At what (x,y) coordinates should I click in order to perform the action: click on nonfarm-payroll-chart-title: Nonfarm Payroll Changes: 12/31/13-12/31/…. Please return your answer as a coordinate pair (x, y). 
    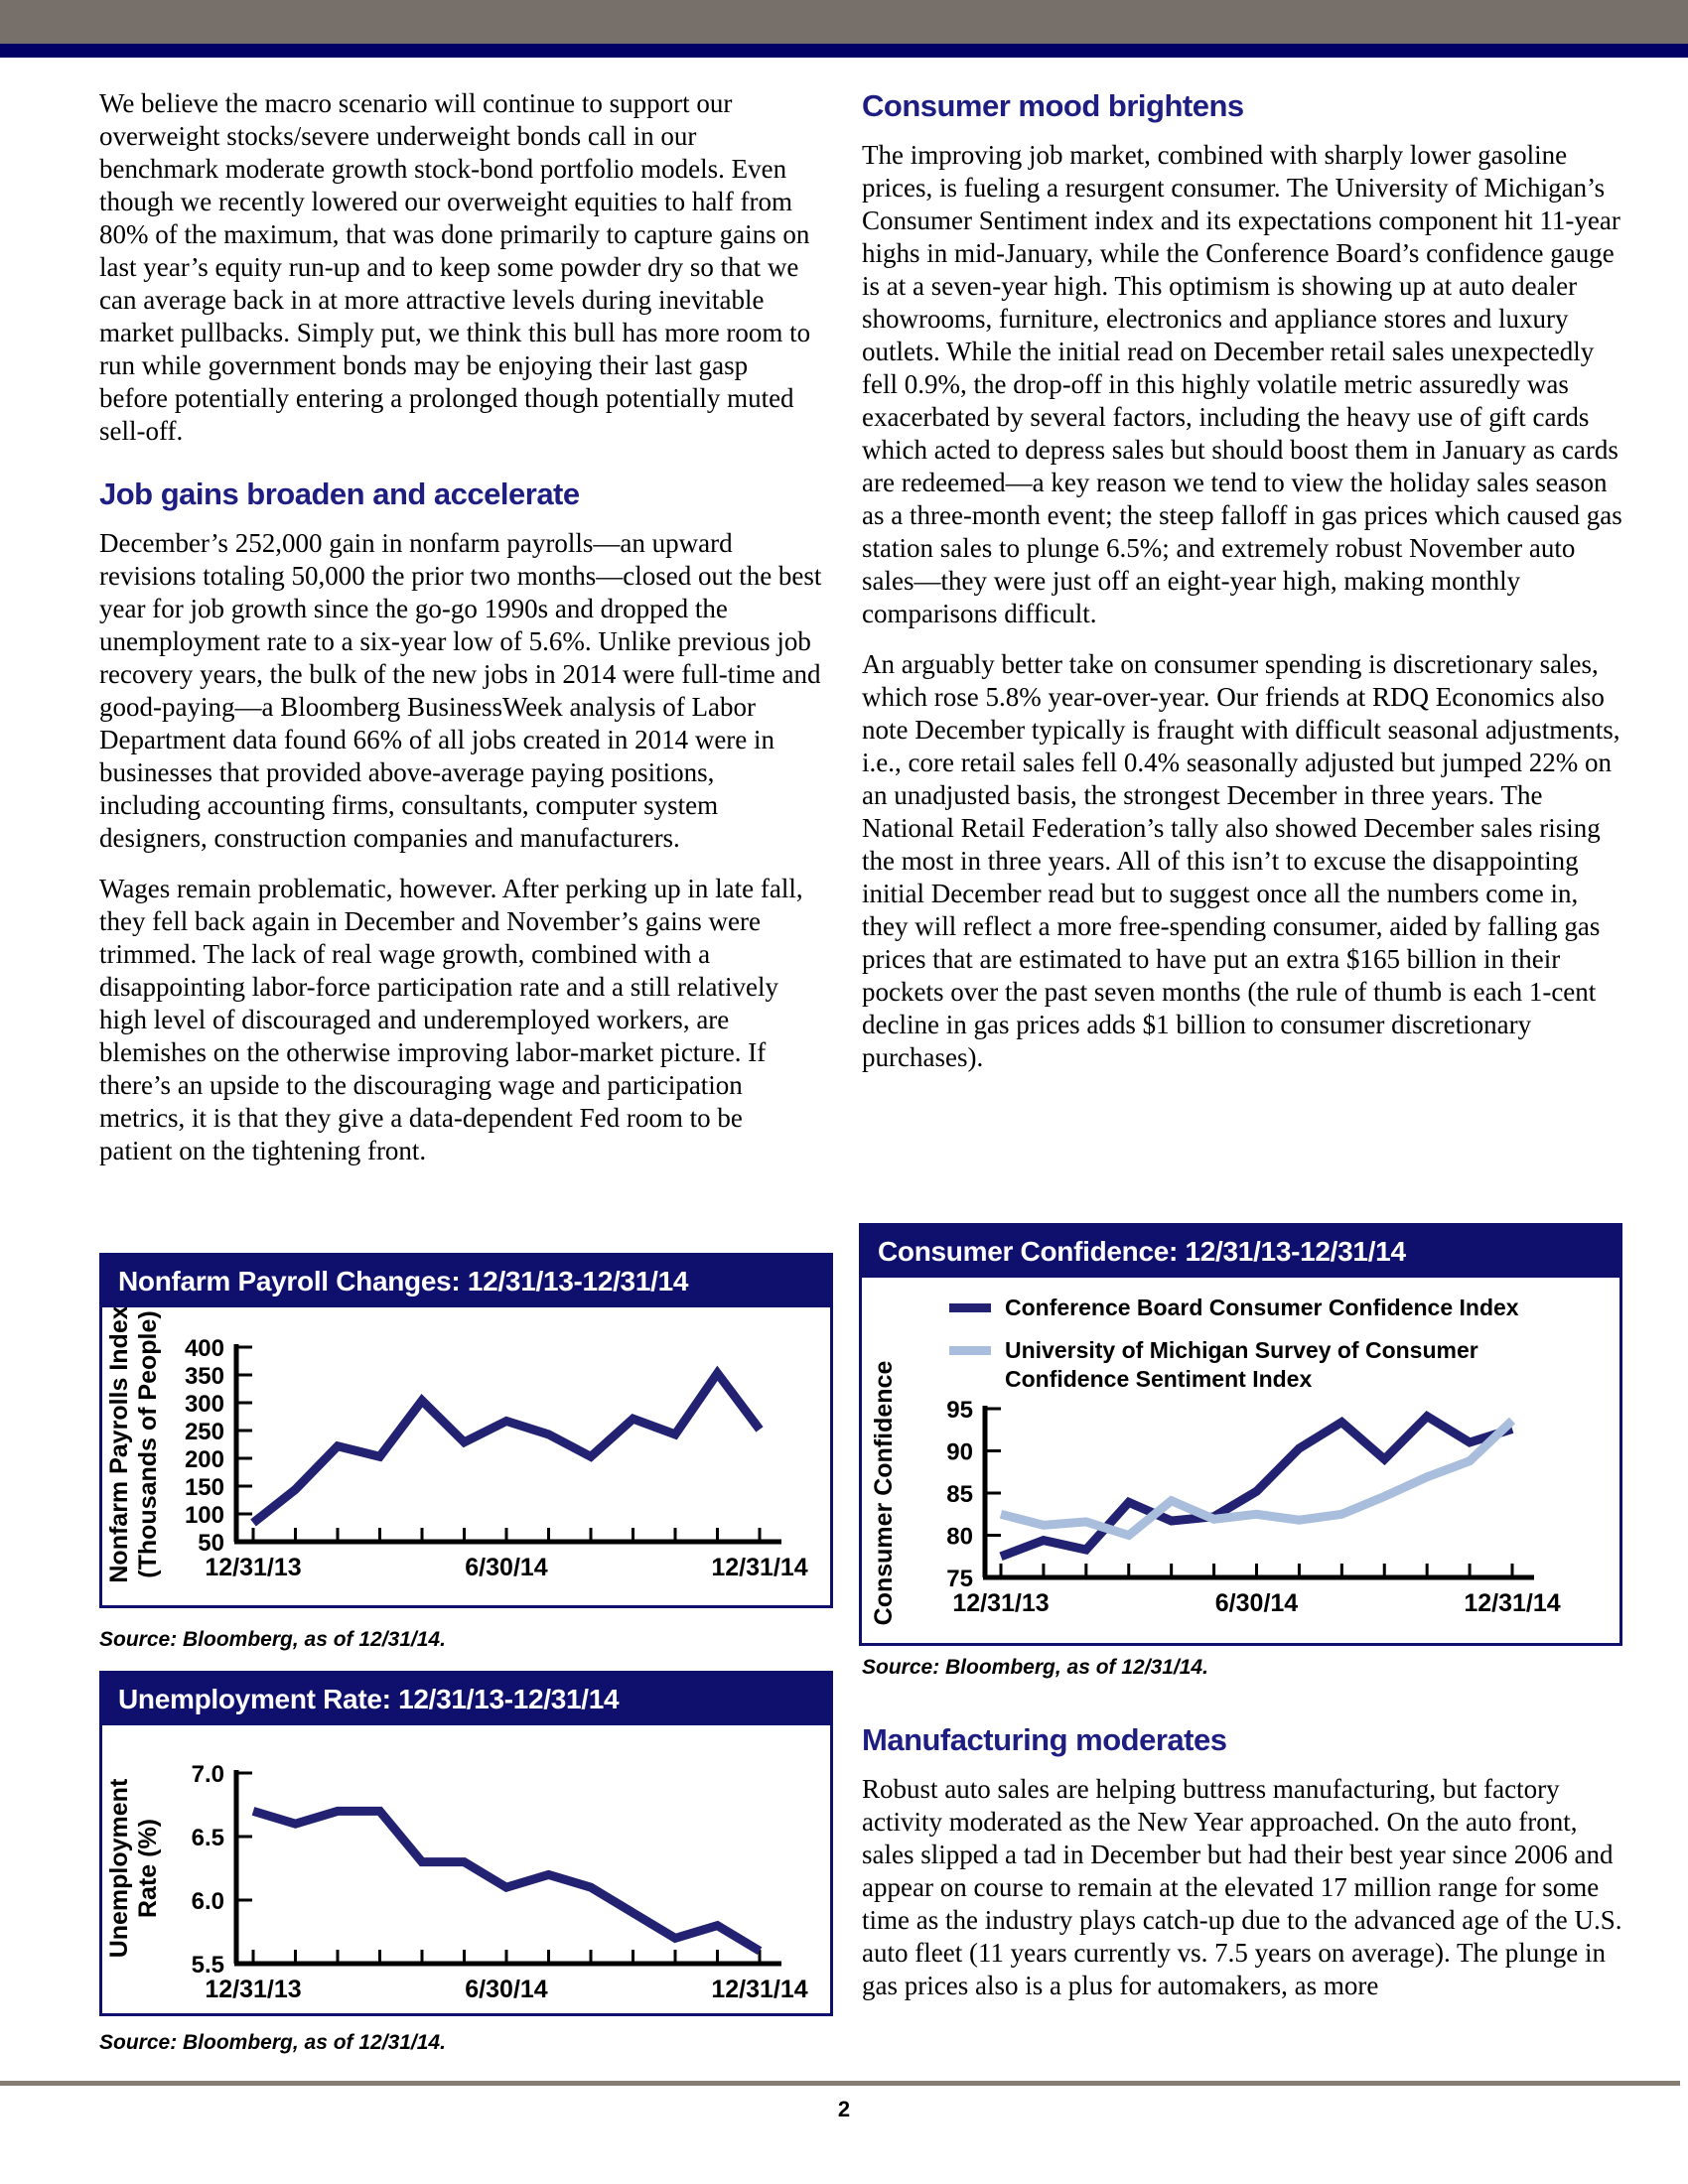
    Looking at the image, I should click on (466, 1281).